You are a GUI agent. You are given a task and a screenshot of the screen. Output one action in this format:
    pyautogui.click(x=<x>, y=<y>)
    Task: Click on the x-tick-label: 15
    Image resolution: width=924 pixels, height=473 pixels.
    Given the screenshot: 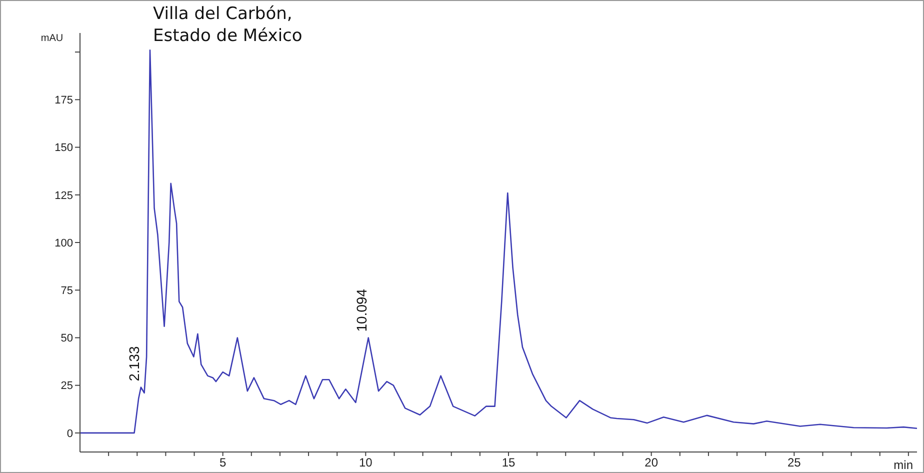 What is the action you would take?
    pyautogui.click(x=509, y=463)
    